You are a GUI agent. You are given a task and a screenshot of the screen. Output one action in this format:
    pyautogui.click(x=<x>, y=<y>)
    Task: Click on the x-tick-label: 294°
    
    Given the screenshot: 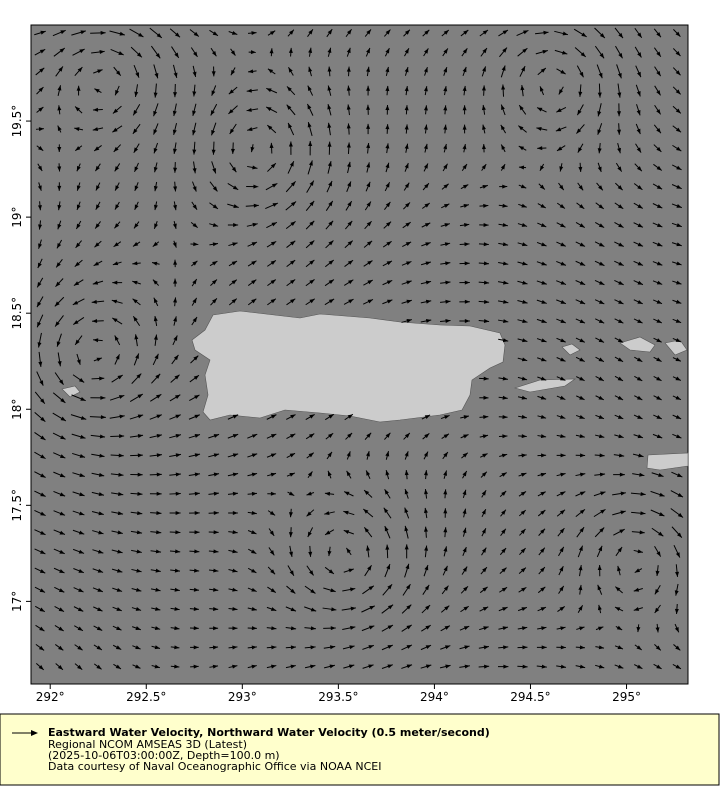 What is the action you would take?
    pyautogui.click(x=434, y=697)
    